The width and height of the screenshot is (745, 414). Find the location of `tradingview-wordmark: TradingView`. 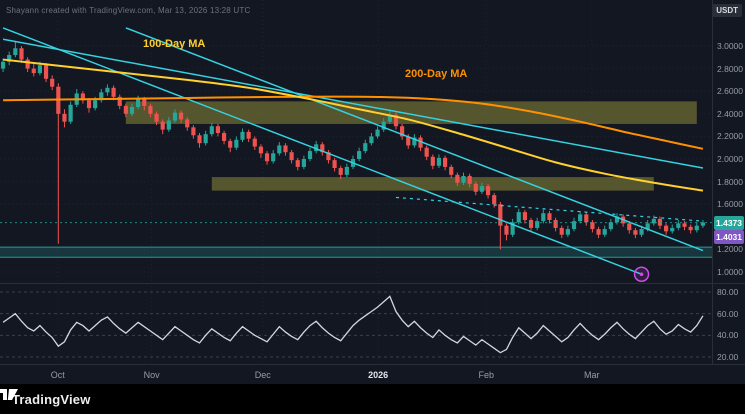

tradingview-wordmark: TradingView is located at coordinates (51, 399).